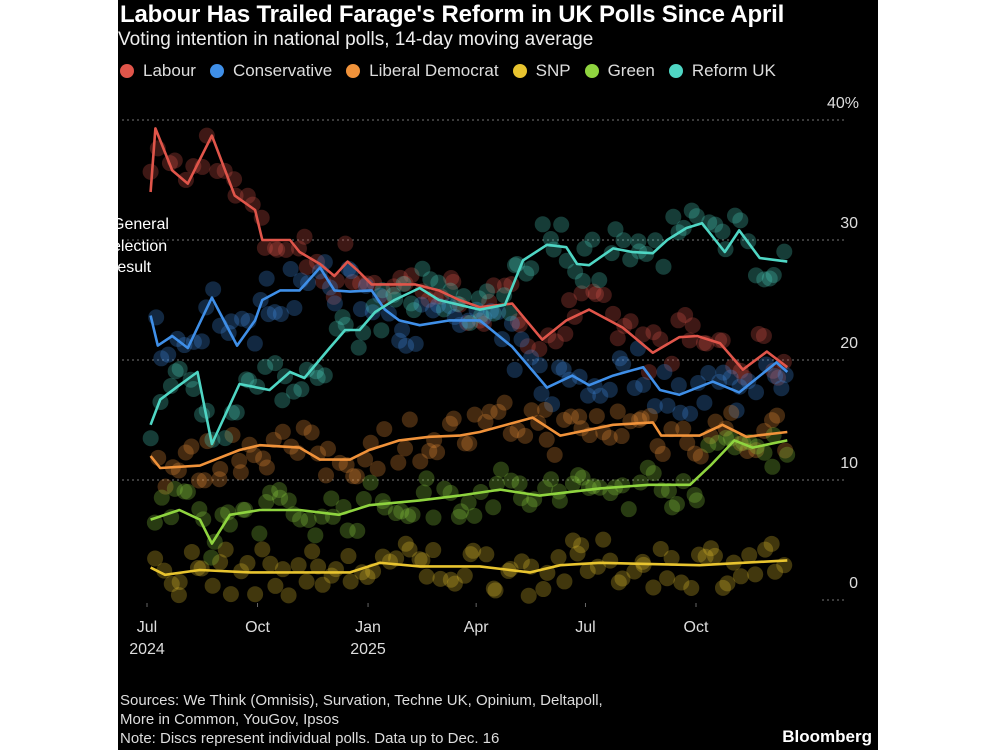 This screenshot has width=1000, height=750. Describe the element at coordinates (147, 627) in the screenshot. I see `x-tick-label: Jul` at that location.